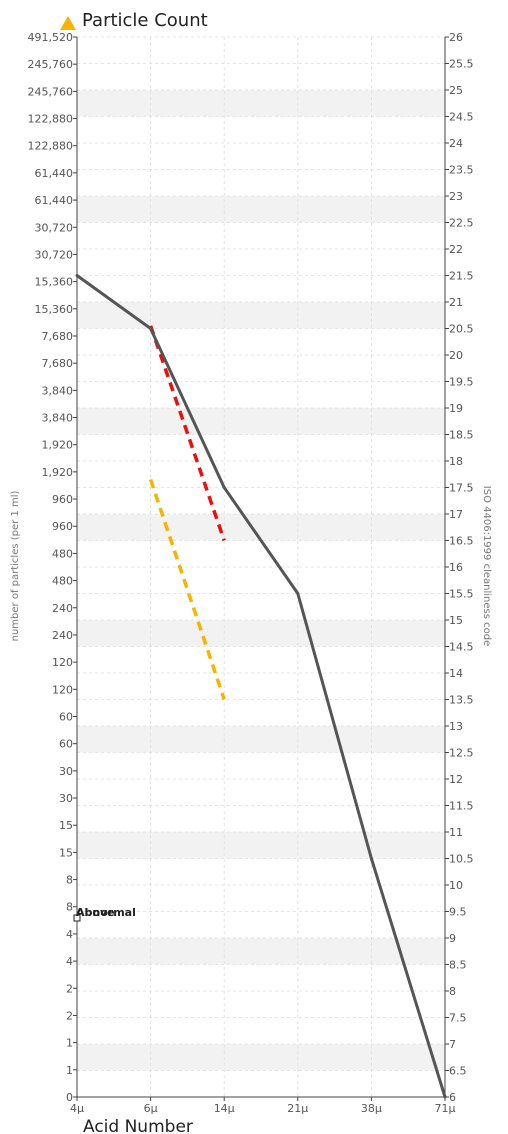 The height and width of the screenshot is (1134, 508). Describe the element at coordinates (371, 1108) in the screenshot. I see `x-tick-label: 38μ` at that location.